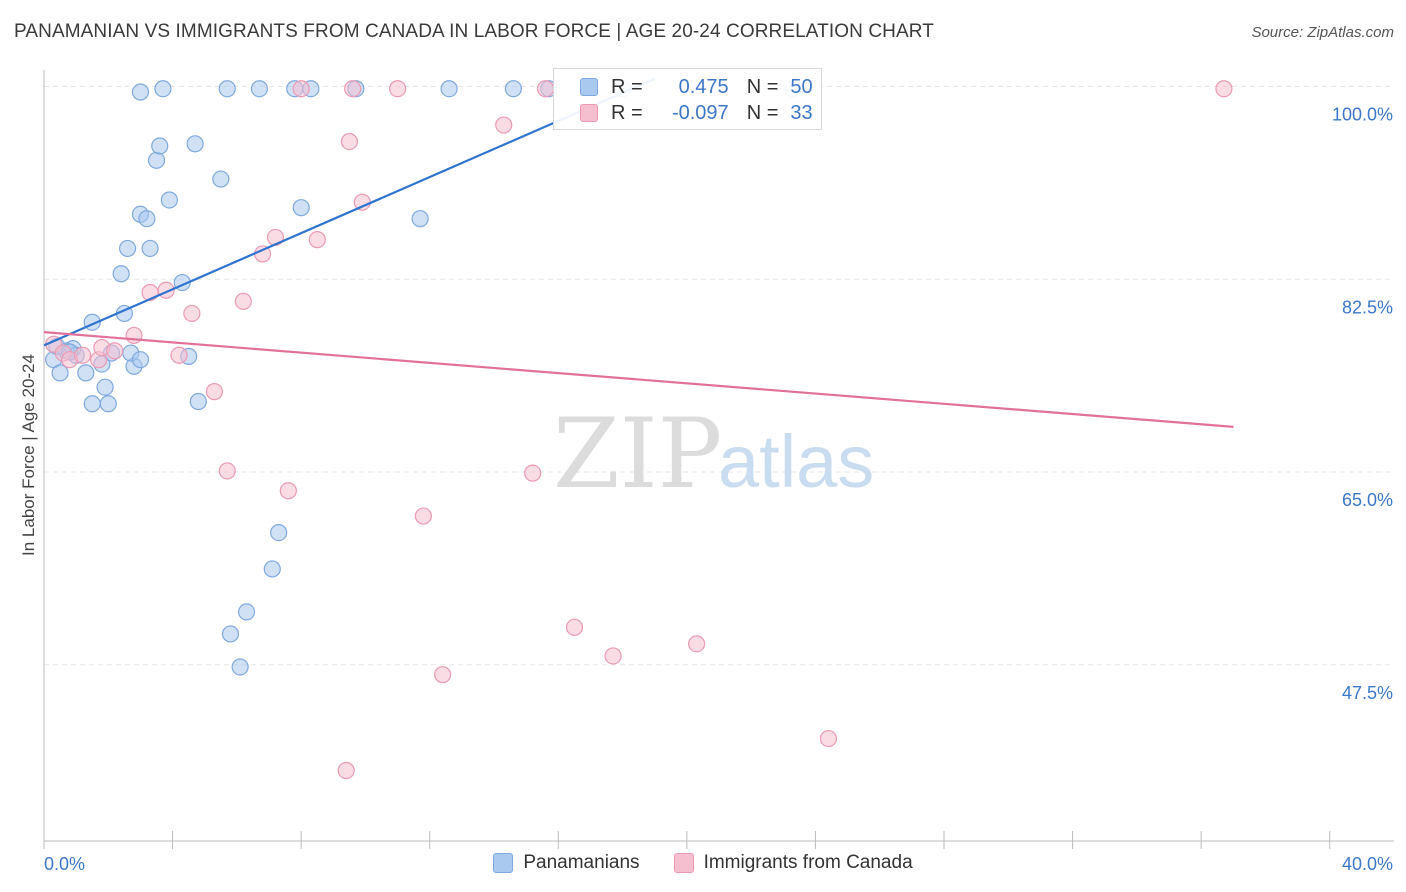  What do you see at coordinates (637, 454) in the screenshot?
I see `watermark-zip: ZIP` at bounding box center [637, 454].